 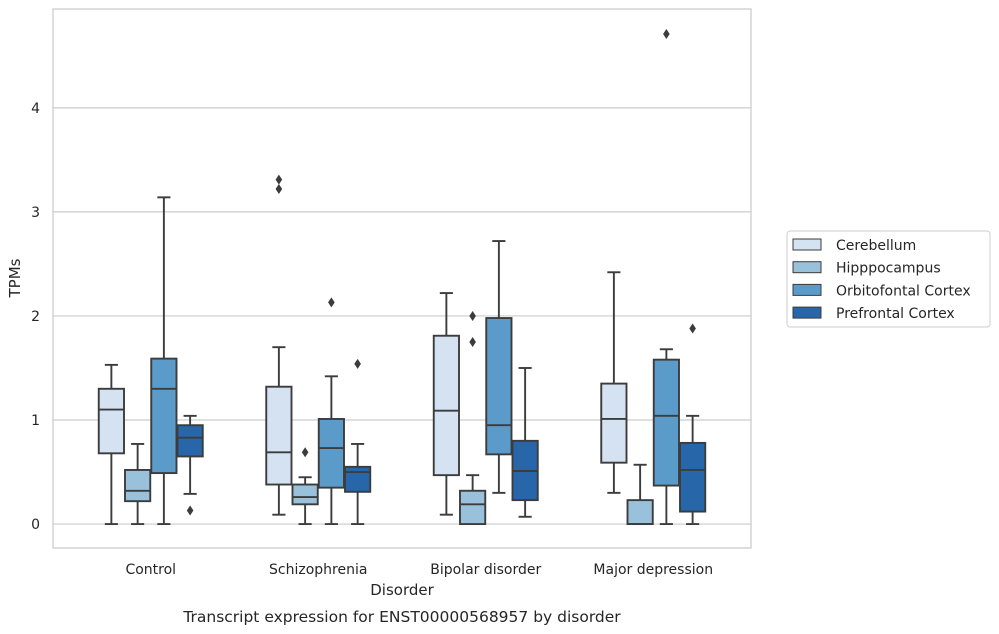 What do you see at coordinates (35, 421) in the screenshot?
I see `y-tick-label: 1` at bounding box center [35, 421].